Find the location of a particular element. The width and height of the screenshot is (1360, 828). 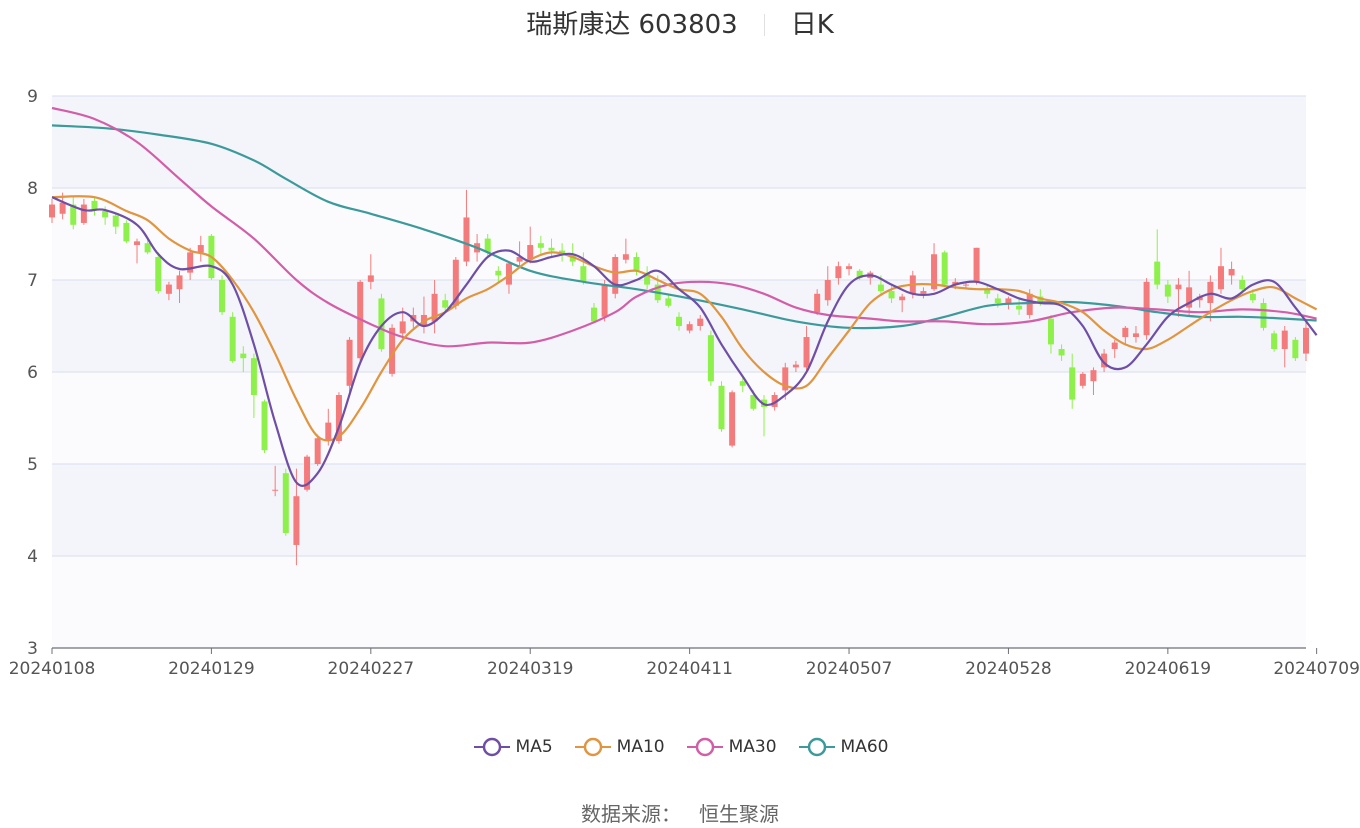

y-axis: 3 4 5 6 7 8 9 is located at coordinates (32, 373).